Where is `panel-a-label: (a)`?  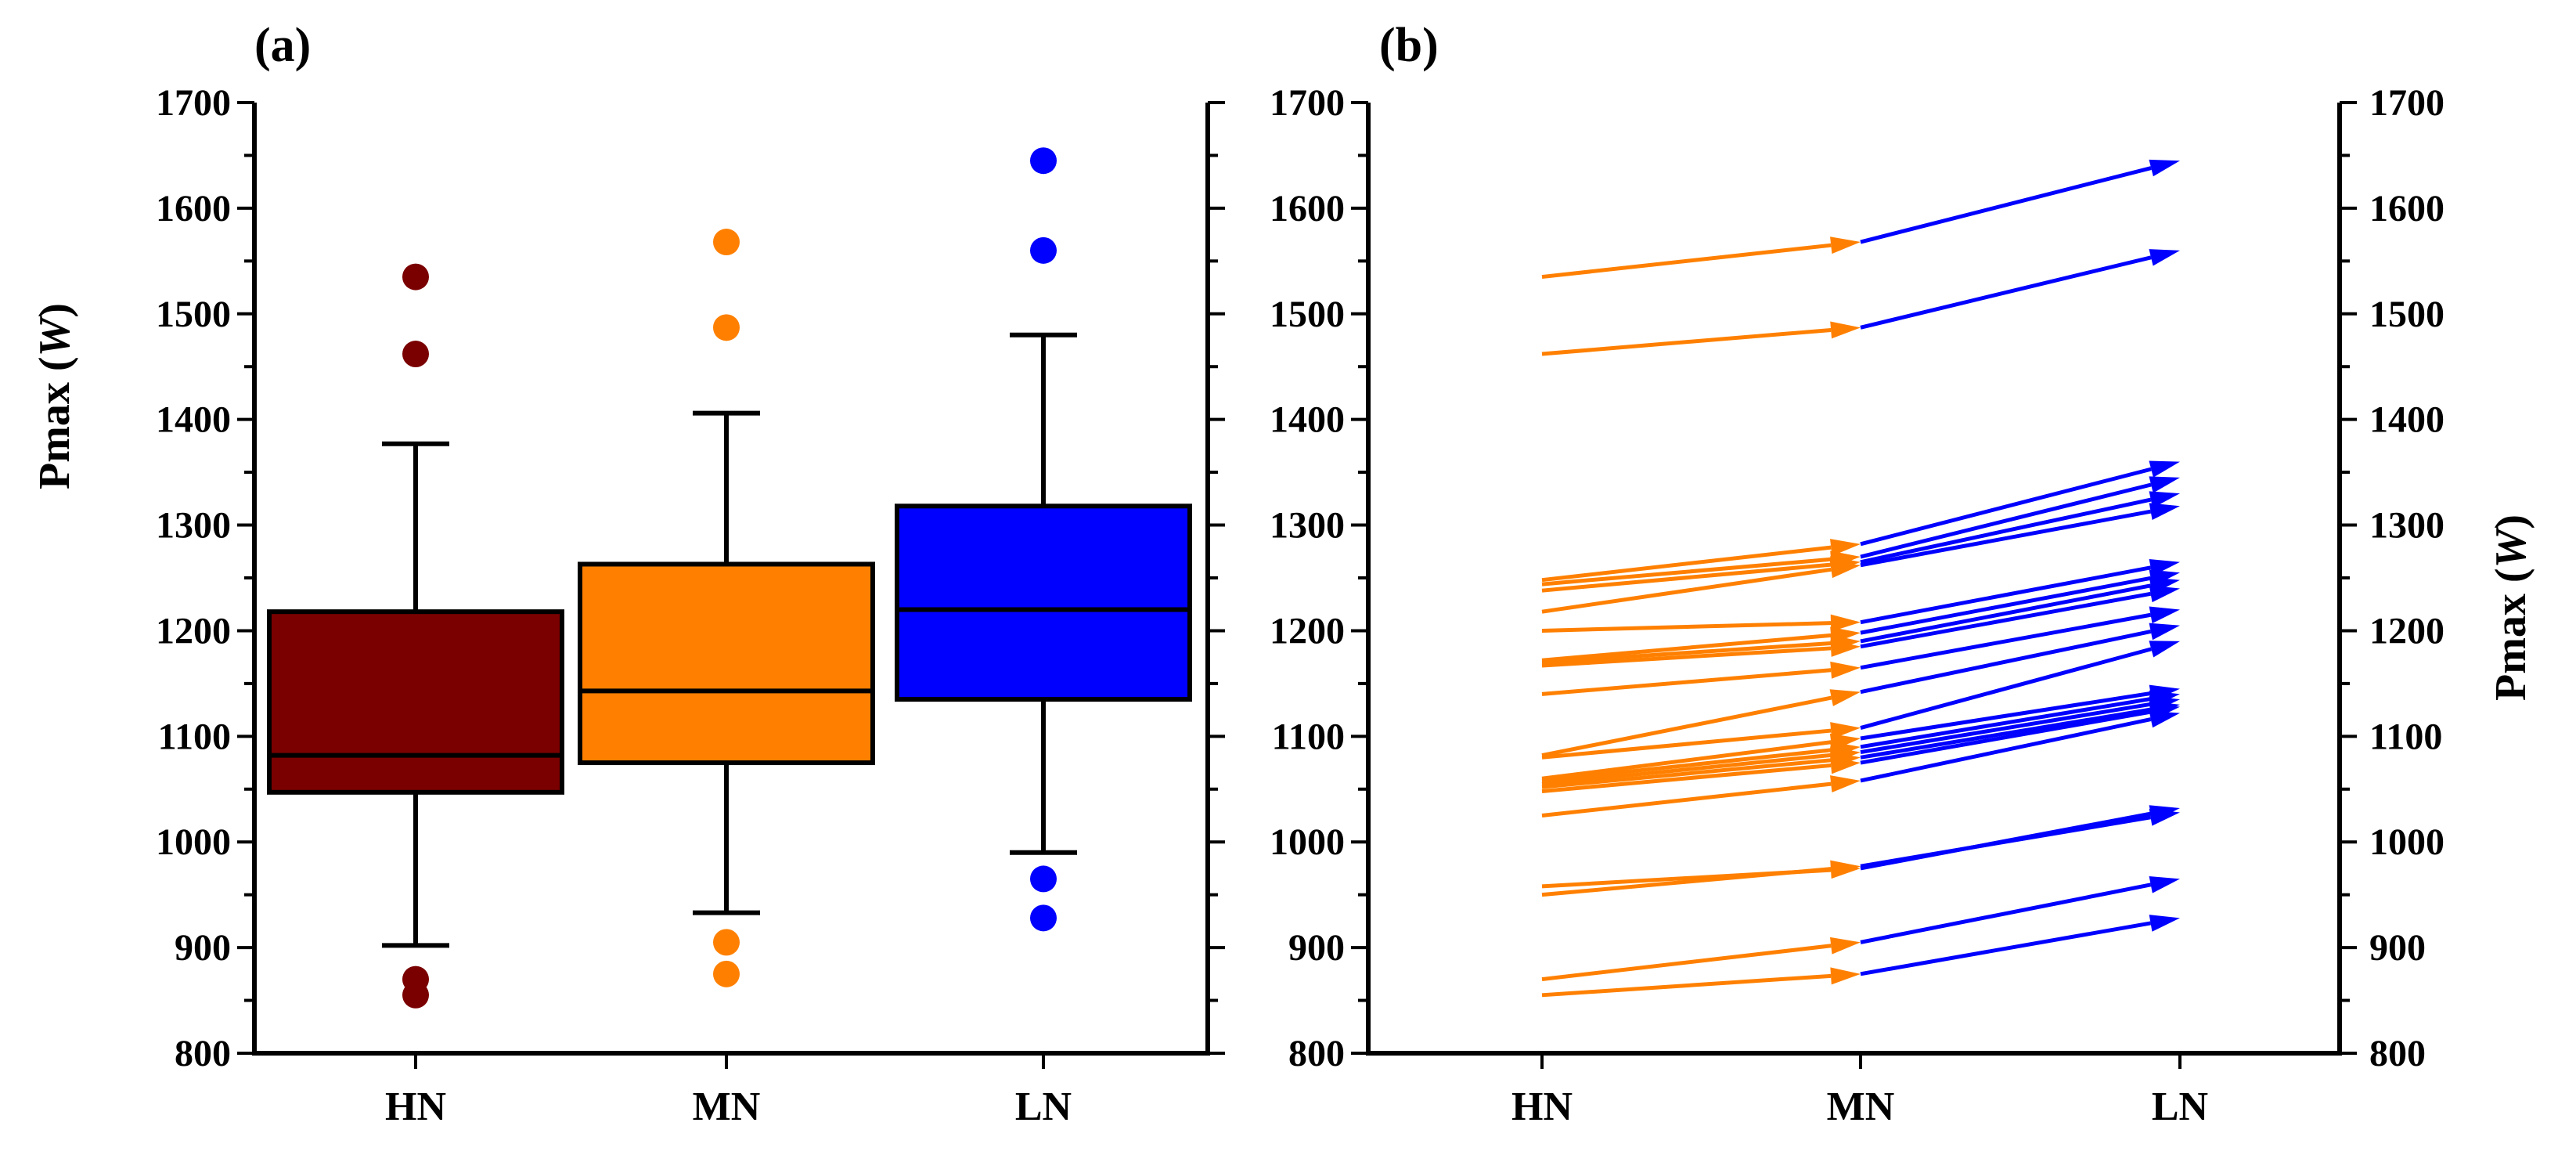
panel-a-label: (a) is located at coordinates (282, 45).